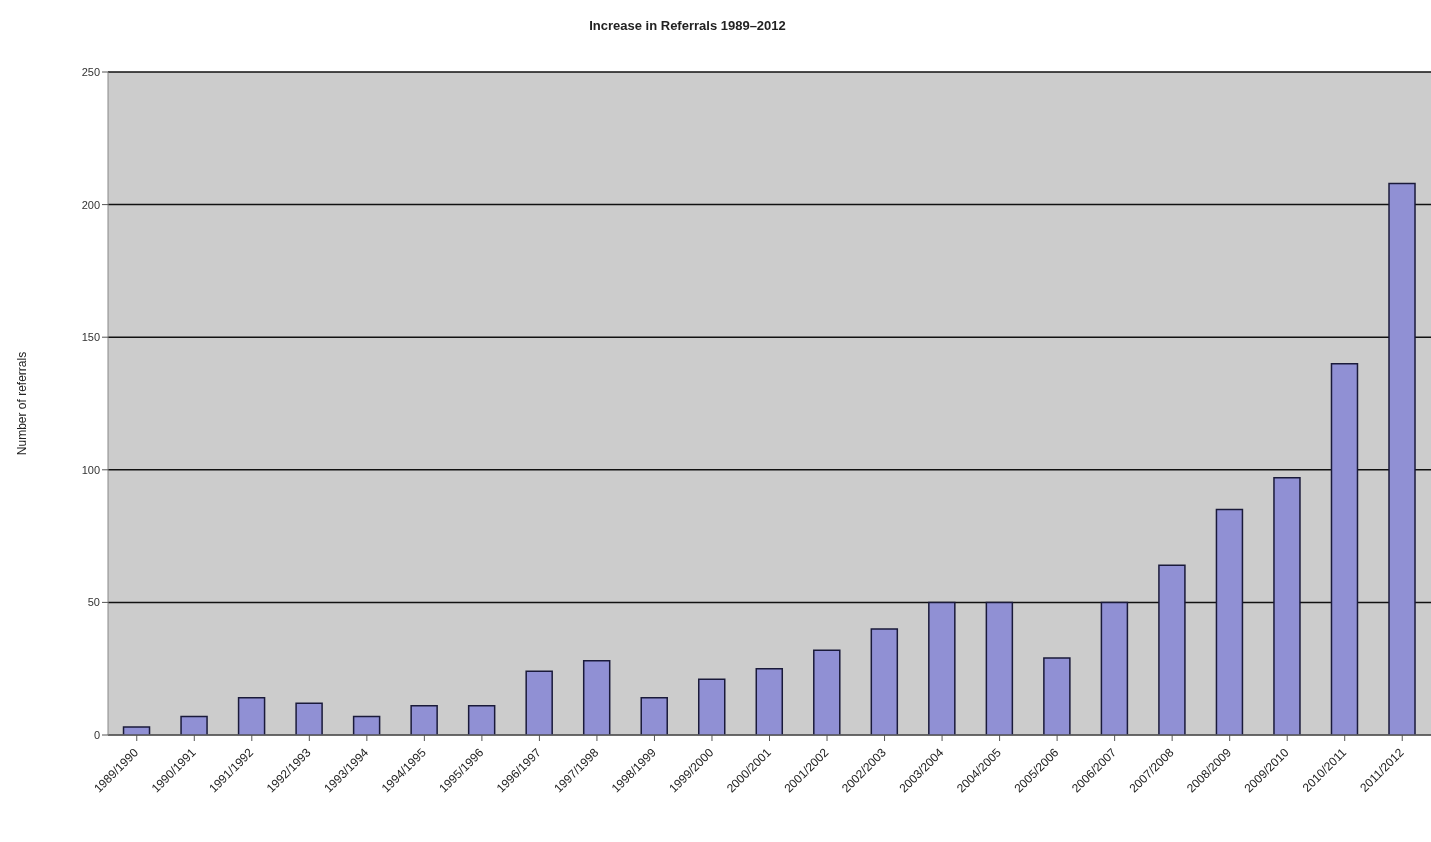 This screenshot has height=842, width=1431. Describe the element at coordinates (90, 469) in the screenshot. I see `y-tick-label: 100` at that location.